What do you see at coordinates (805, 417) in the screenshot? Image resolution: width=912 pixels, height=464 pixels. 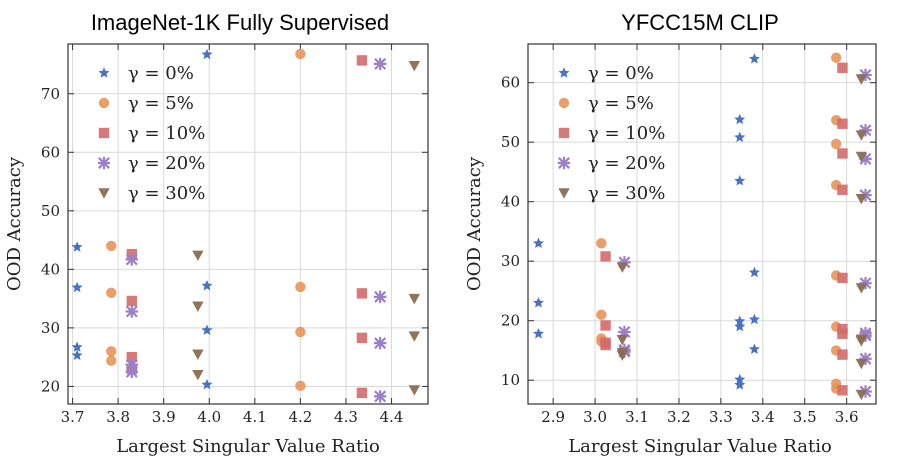 I see `x-tick-label: 3.5` at bounding box center [805, 417].